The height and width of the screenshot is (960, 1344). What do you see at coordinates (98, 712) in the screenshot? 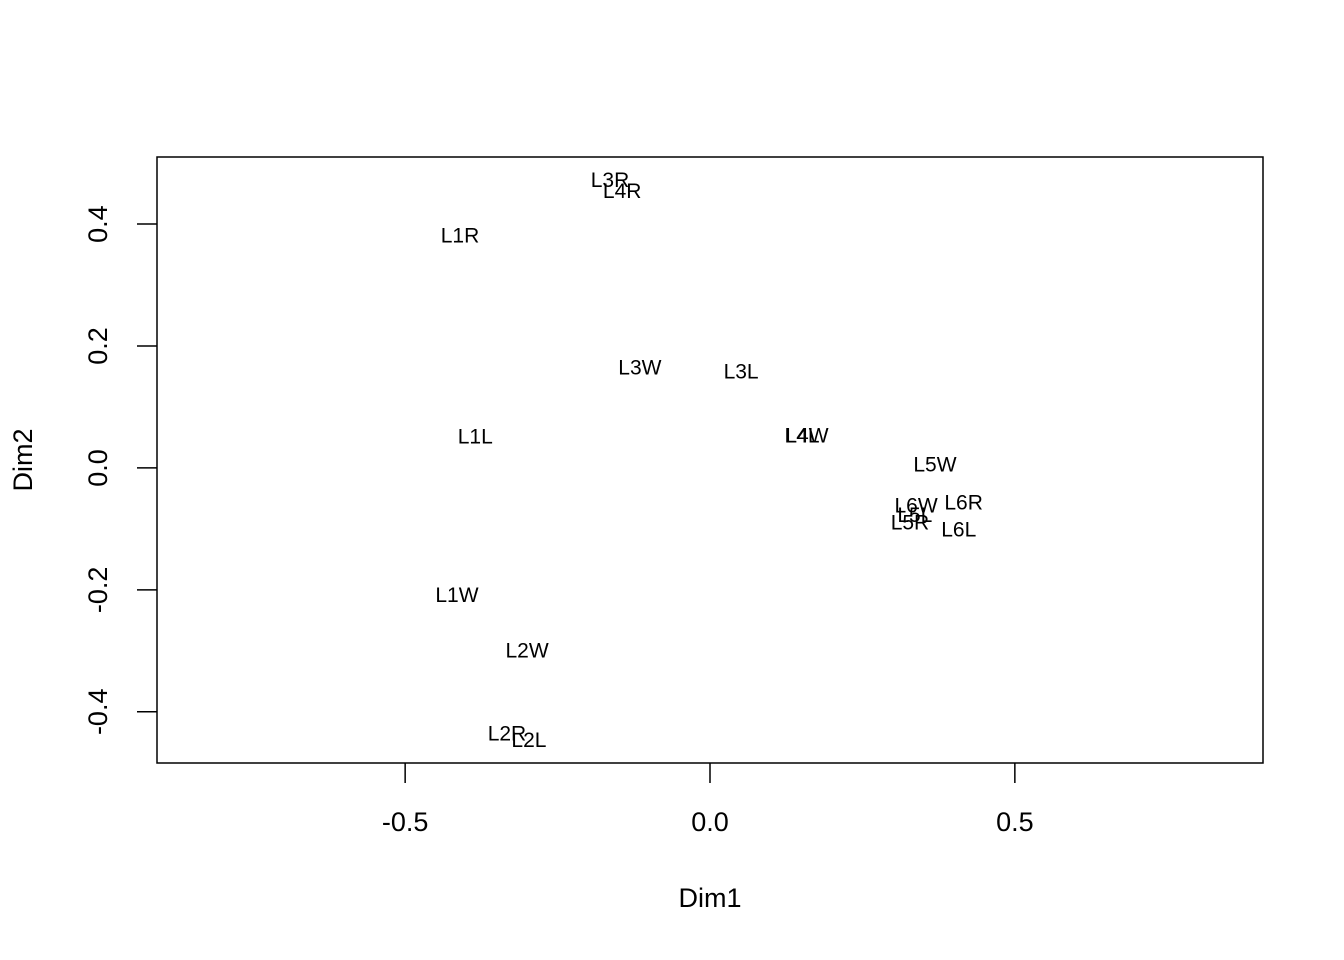
I see `y-tick-label: -0.4` at bounding box center [98, 712].